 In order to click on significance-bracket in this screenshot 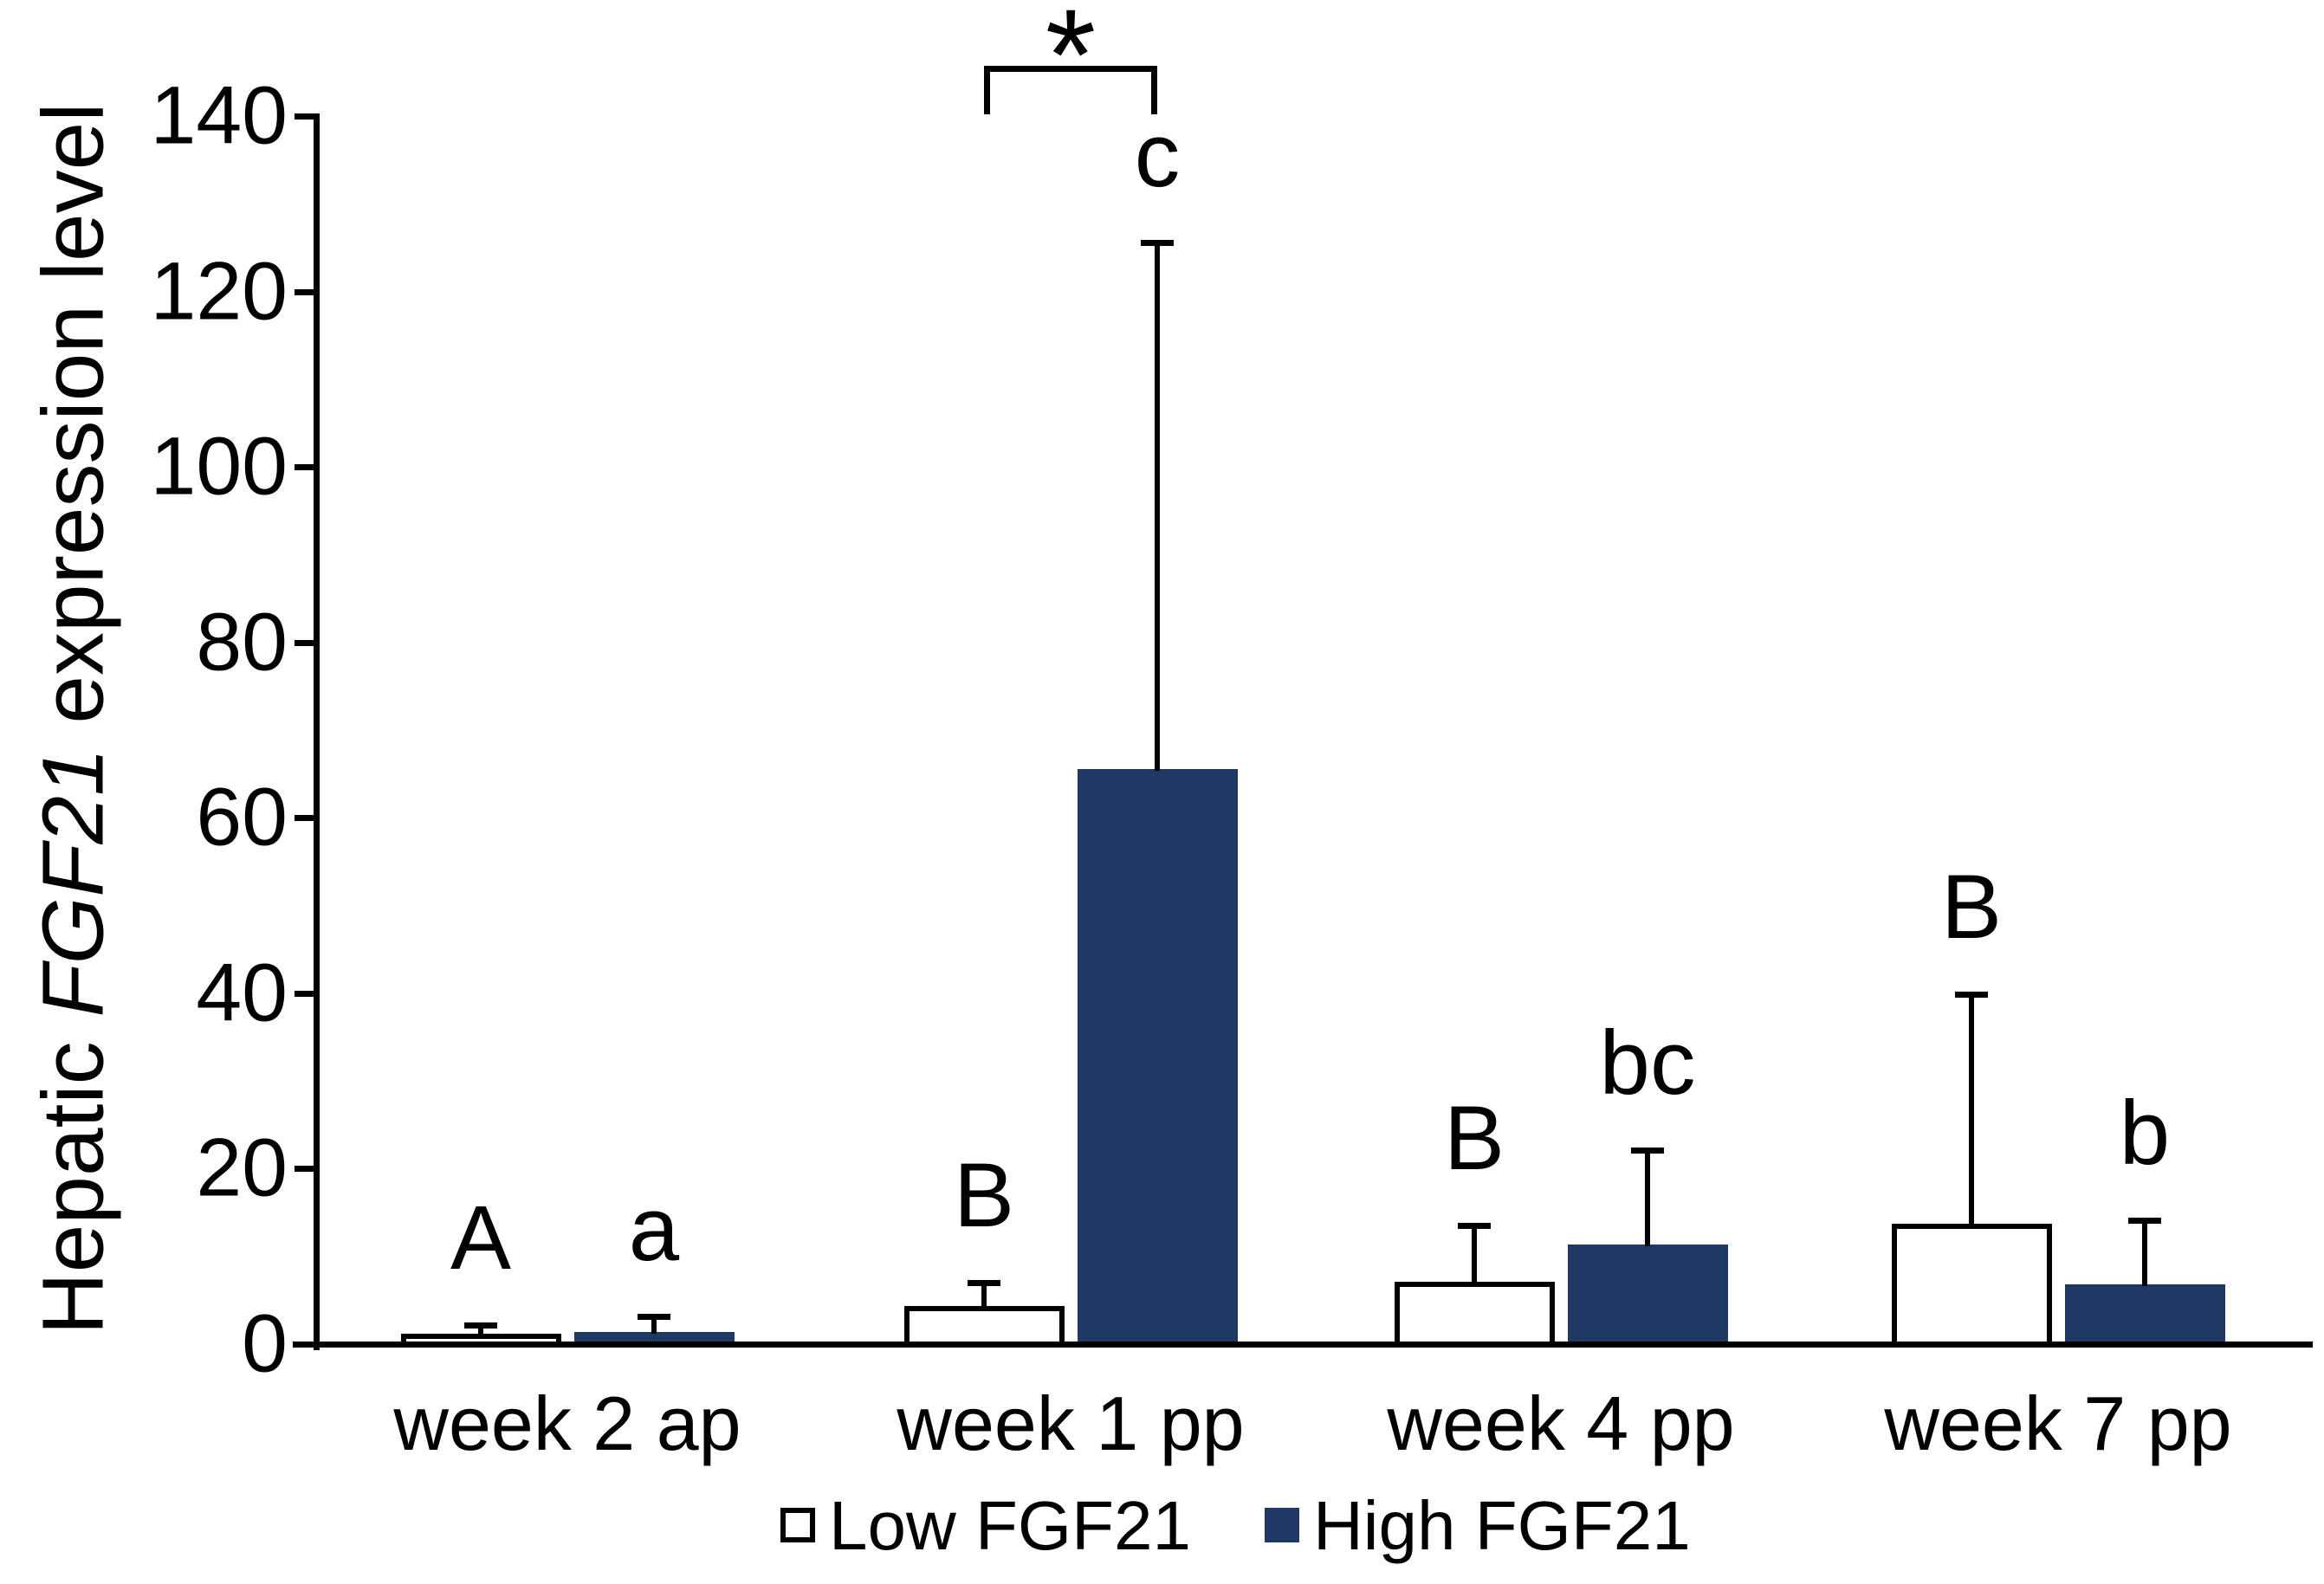, I will do `click(1070, 90)`.